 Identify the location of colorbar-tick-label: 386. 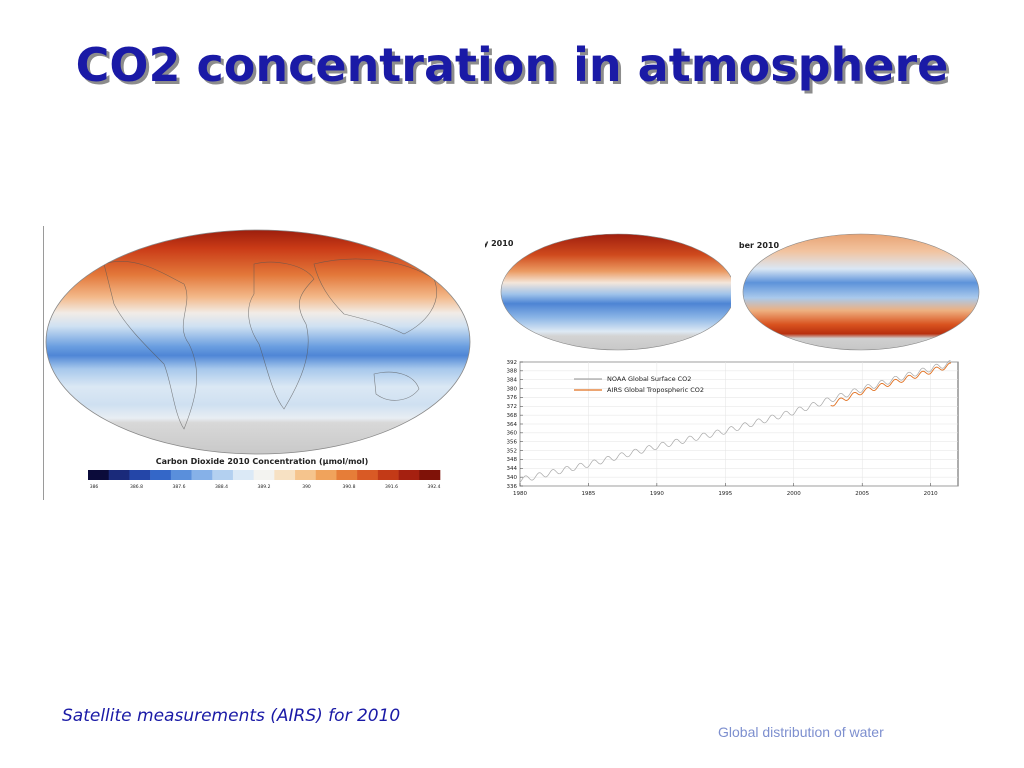
(94, 487).